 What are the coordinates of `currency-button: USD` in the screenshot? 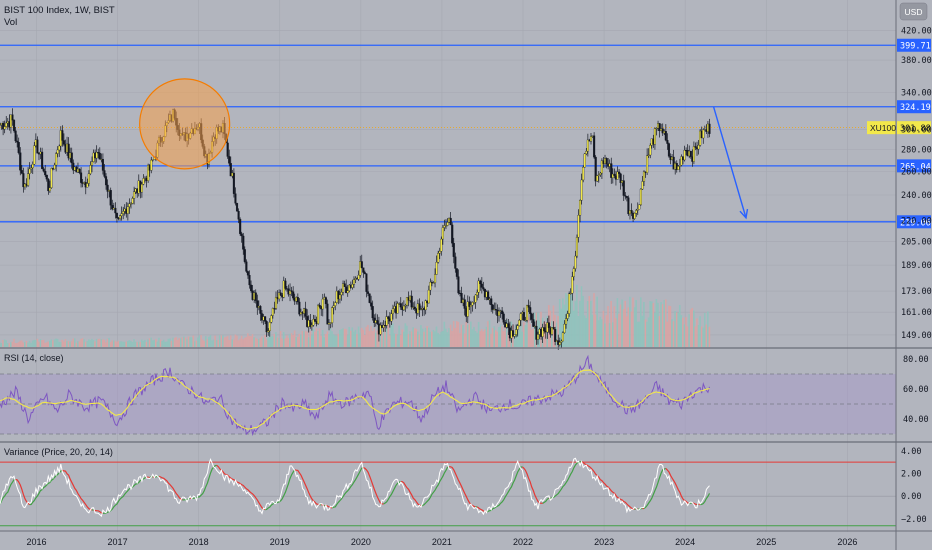 It's located at (913, 11).